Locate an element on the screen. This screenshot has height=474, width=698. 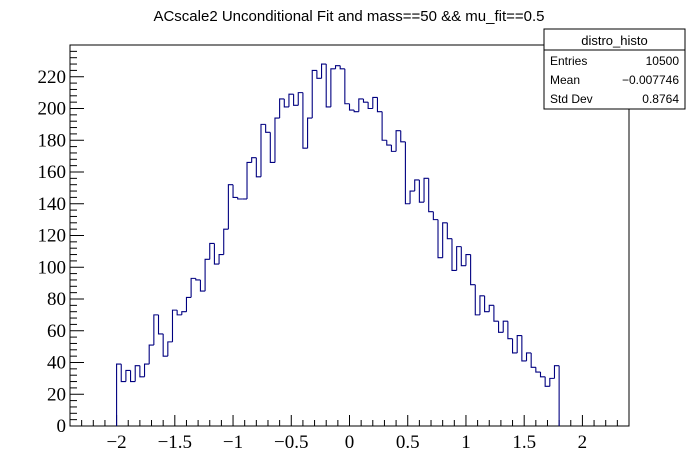
y-tick-label: 200 is located at coordinates (52, 109).